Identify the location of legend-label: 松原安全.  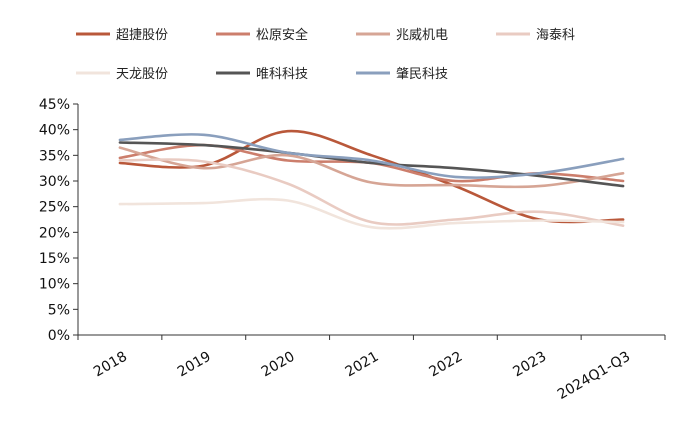
(282, 35).